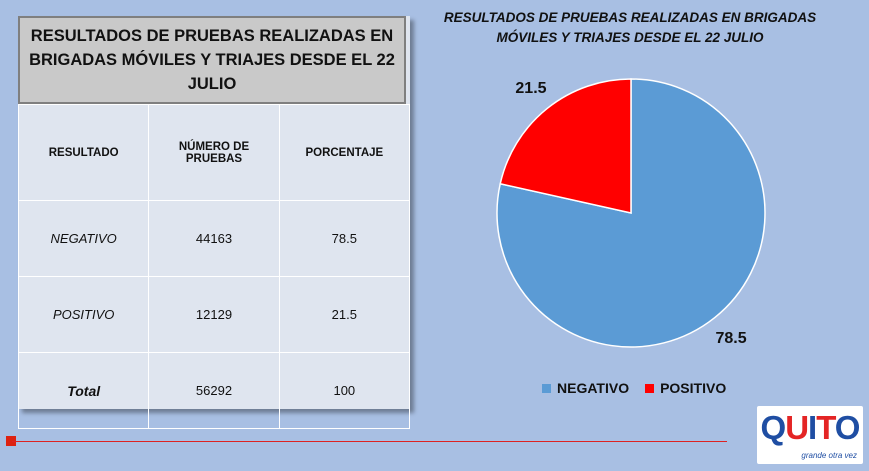  I want to click on logo-wordmark: QUITO, so click(810, 427).